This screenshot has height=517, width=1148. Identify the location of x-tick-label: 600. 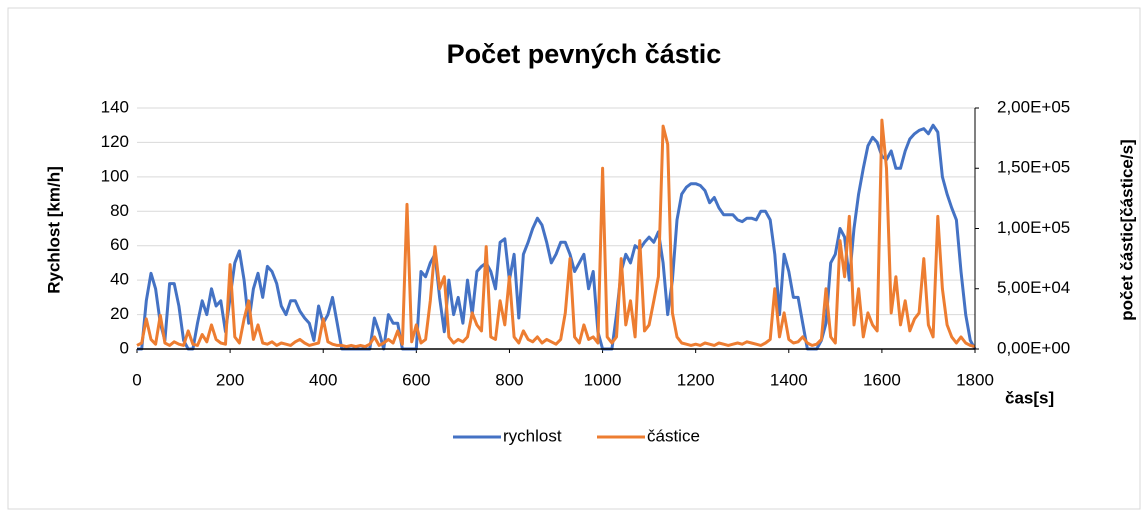
(416, 379).